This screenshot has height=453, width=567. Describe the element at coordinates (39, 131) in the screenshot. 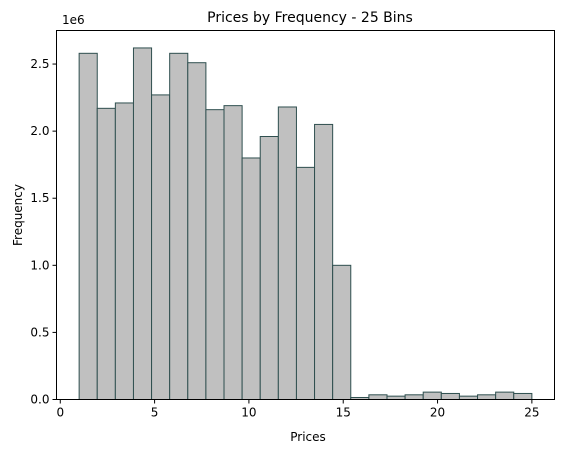

I see `y-tick-label: 2.0` at that location.